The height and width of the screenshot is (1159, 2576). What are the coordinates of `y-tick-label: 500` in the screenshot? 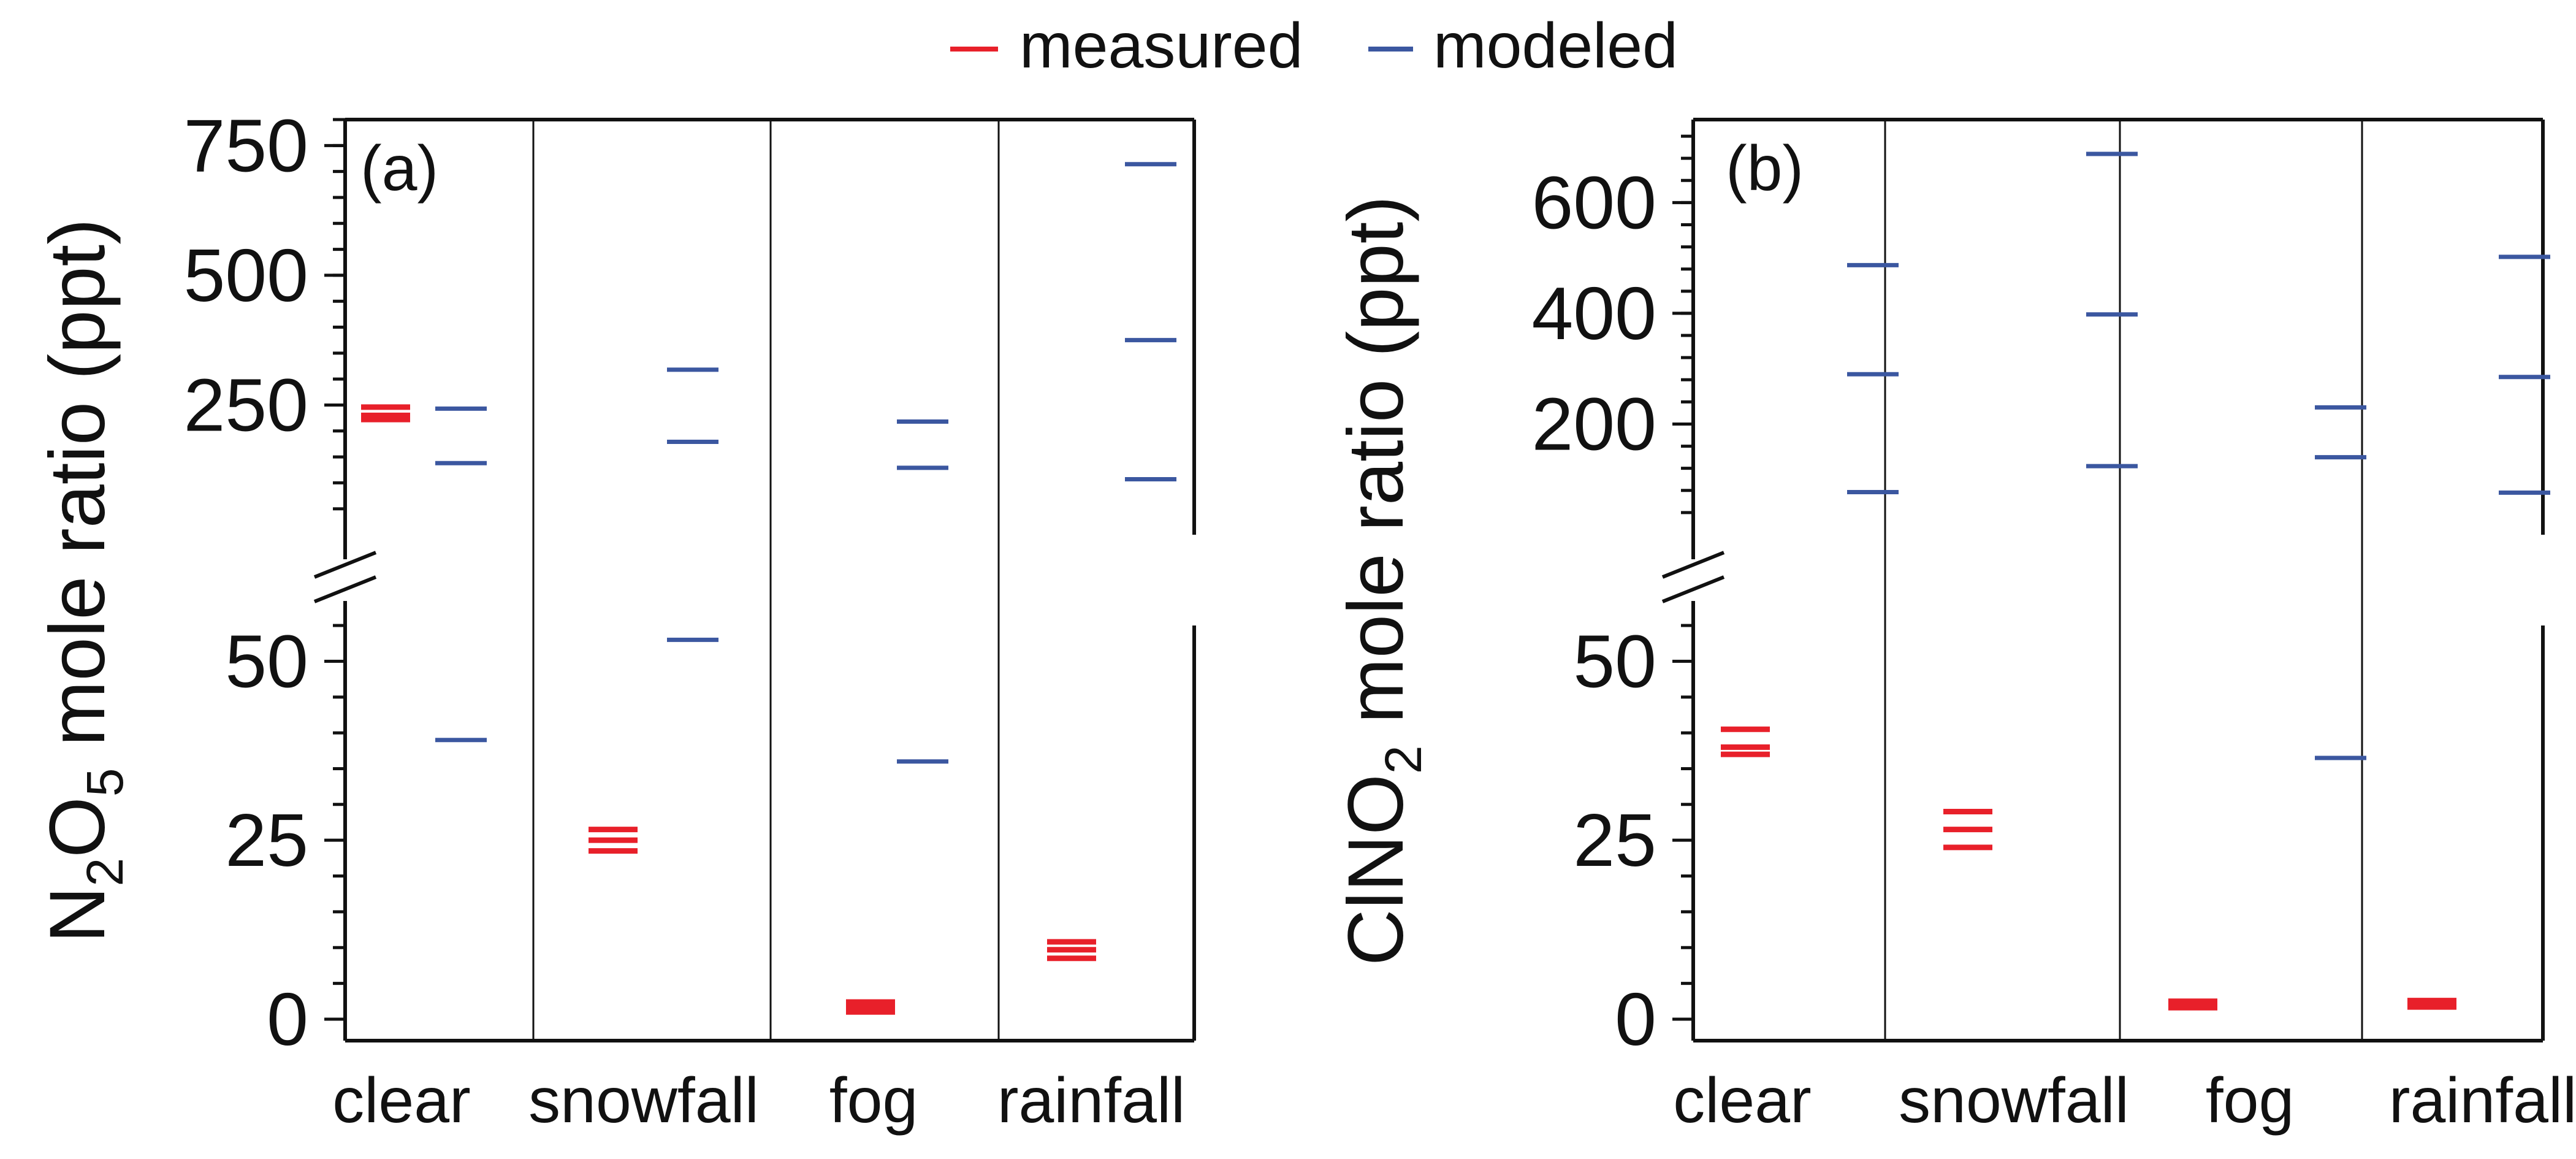 It's located at (245, 275).